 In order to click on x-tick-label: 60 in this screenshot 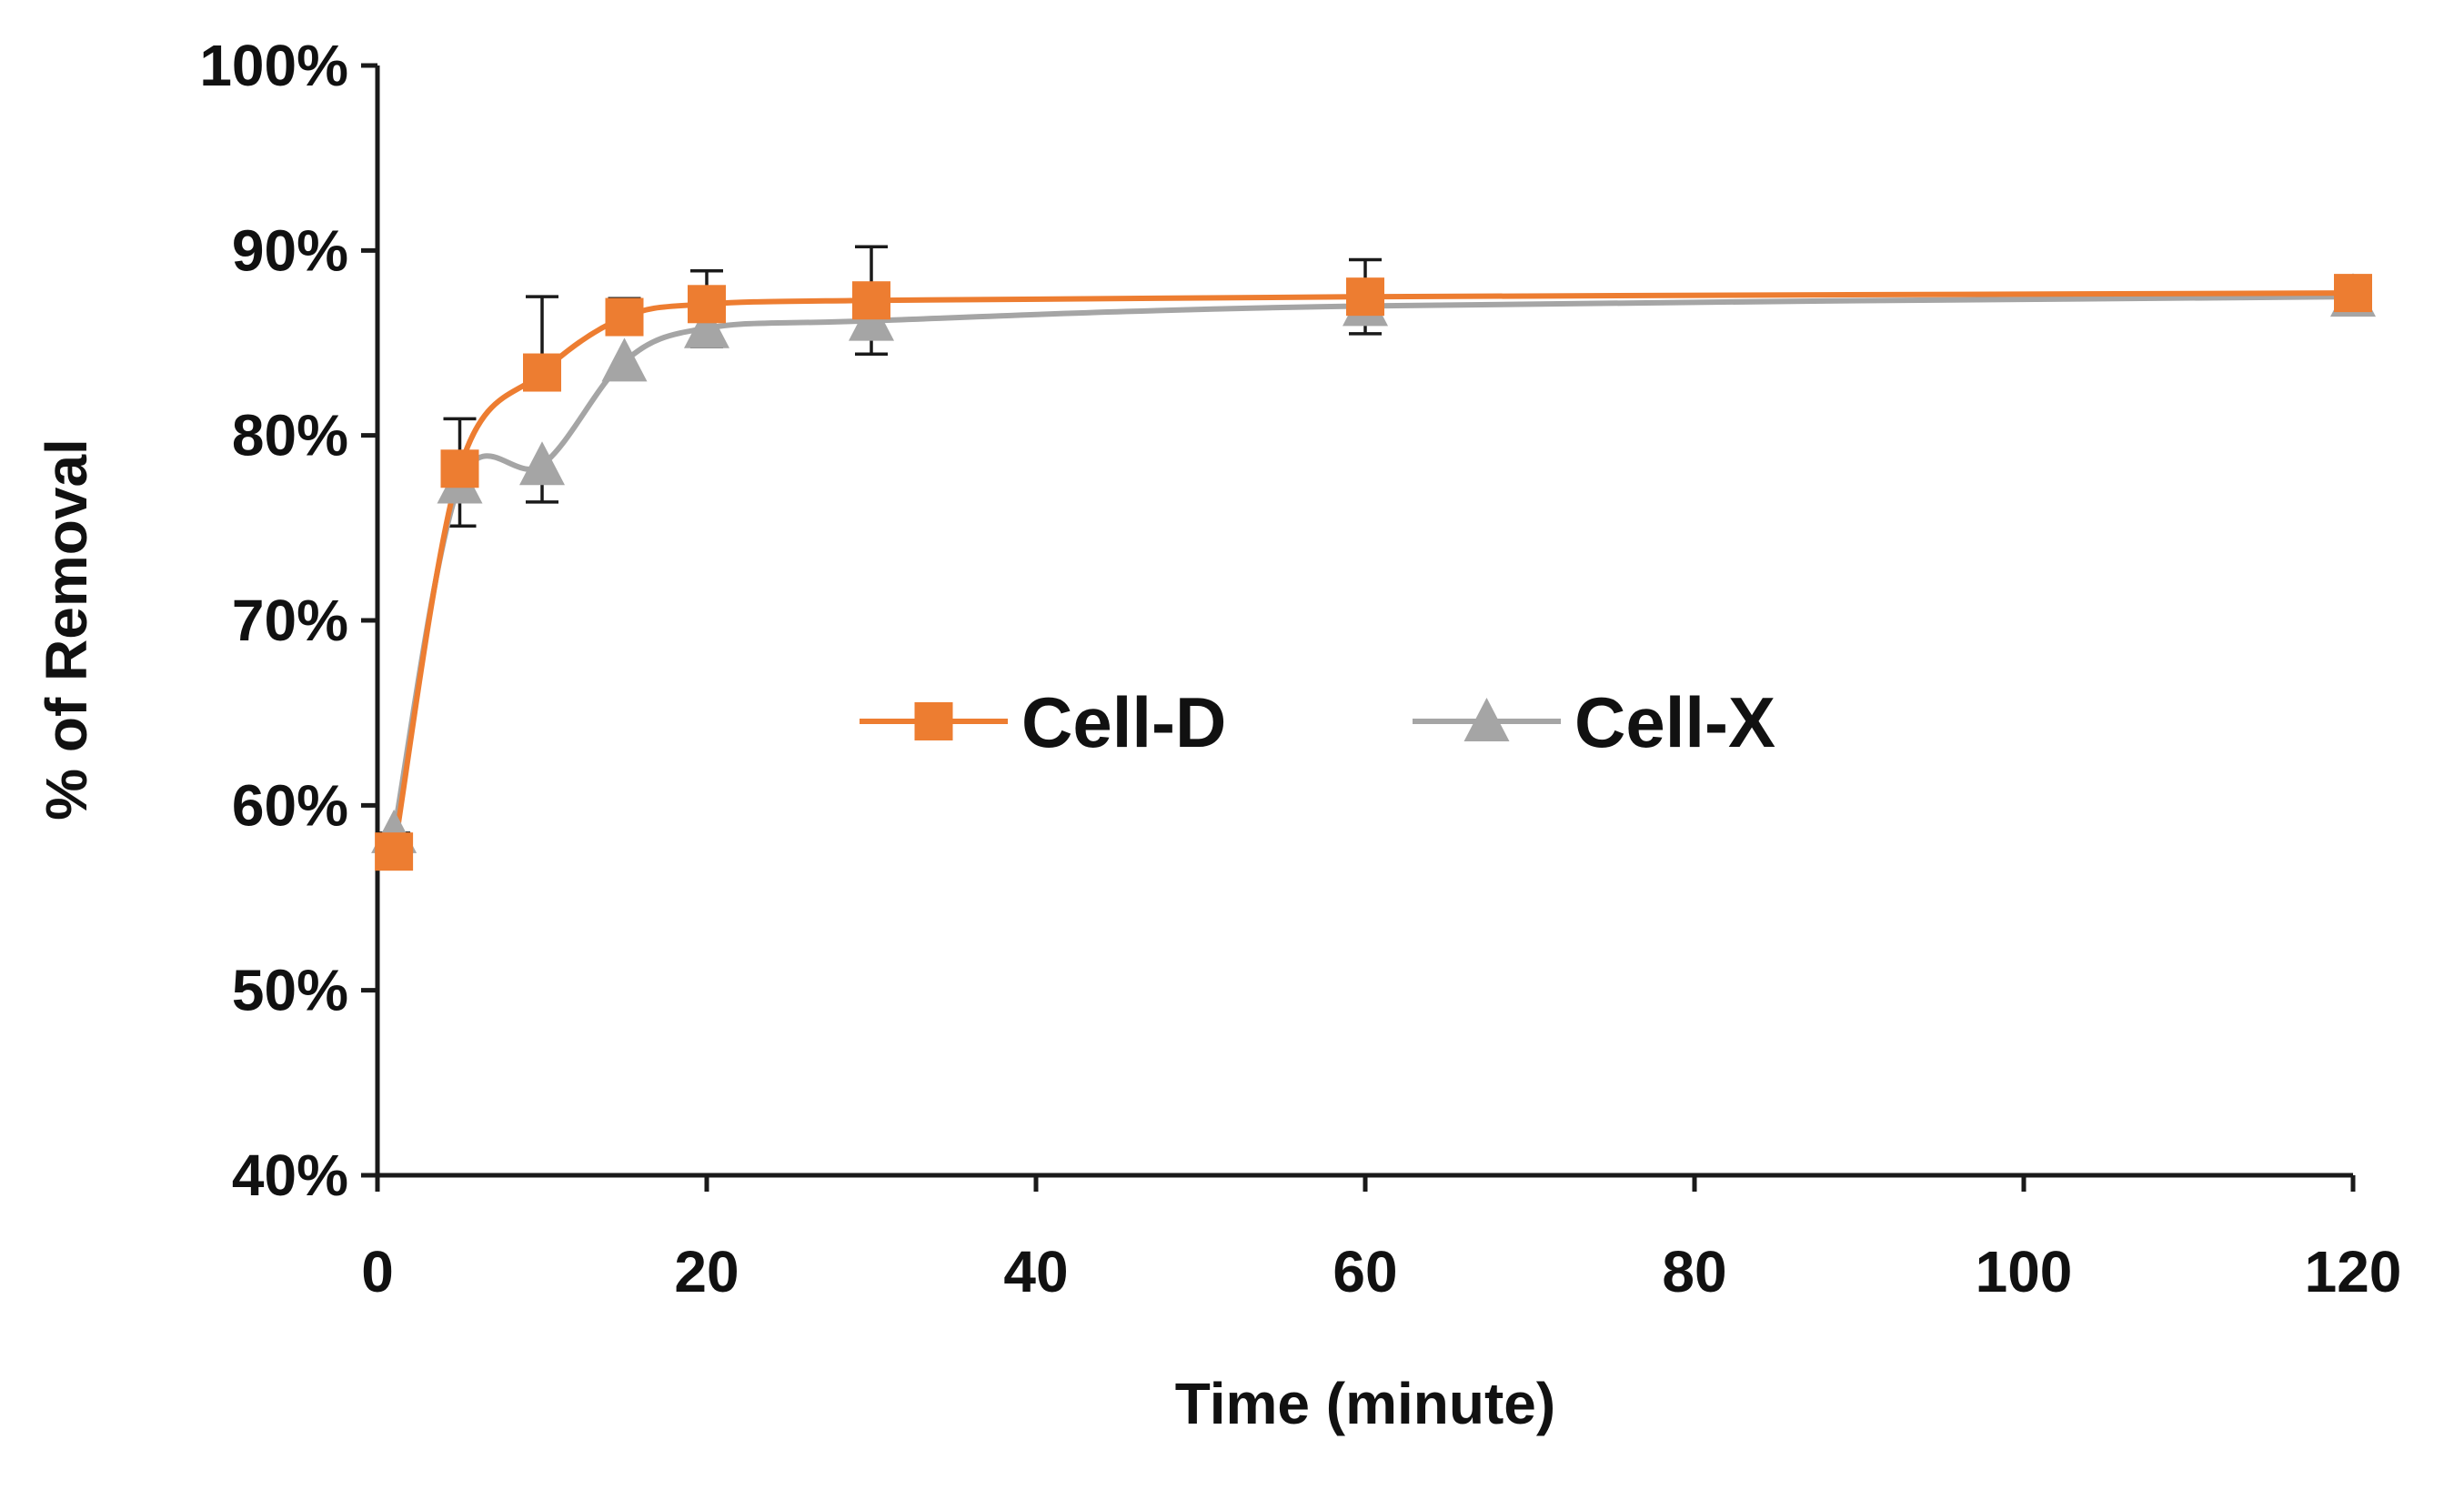, I will do `click(1365, 1271)`.